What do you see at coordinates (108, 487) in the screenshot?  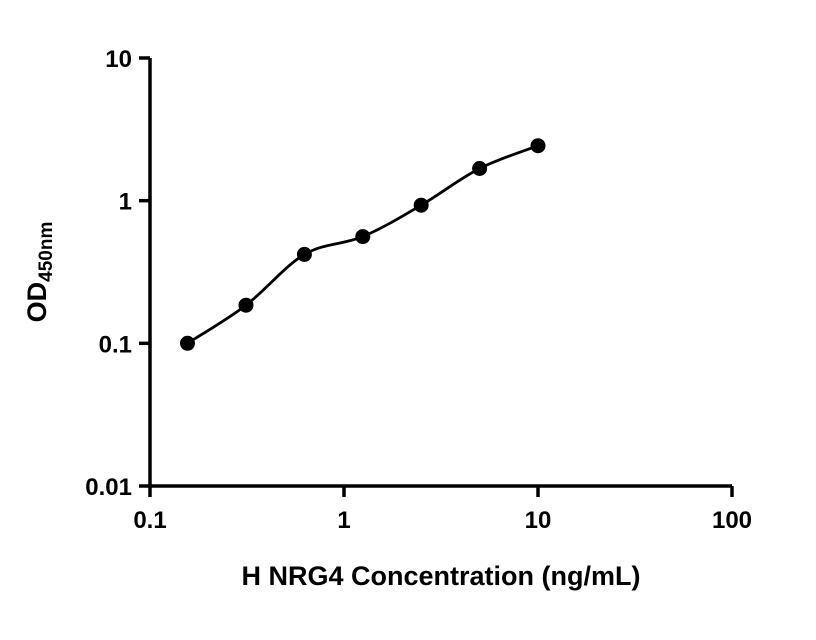 I see `y-tick-label: 0.01` at bounding box center [108, 487].